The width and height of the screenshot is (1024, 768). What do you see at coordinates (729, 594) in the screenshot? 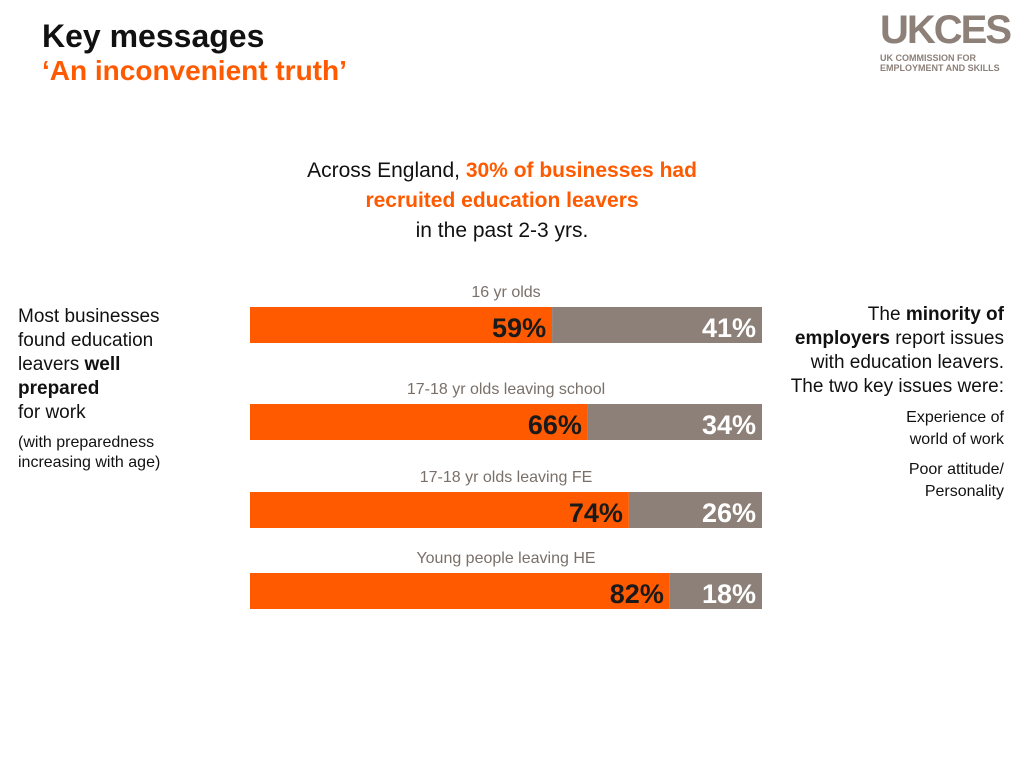
I see `value-label: 18%` at bounding box center [729, 594].